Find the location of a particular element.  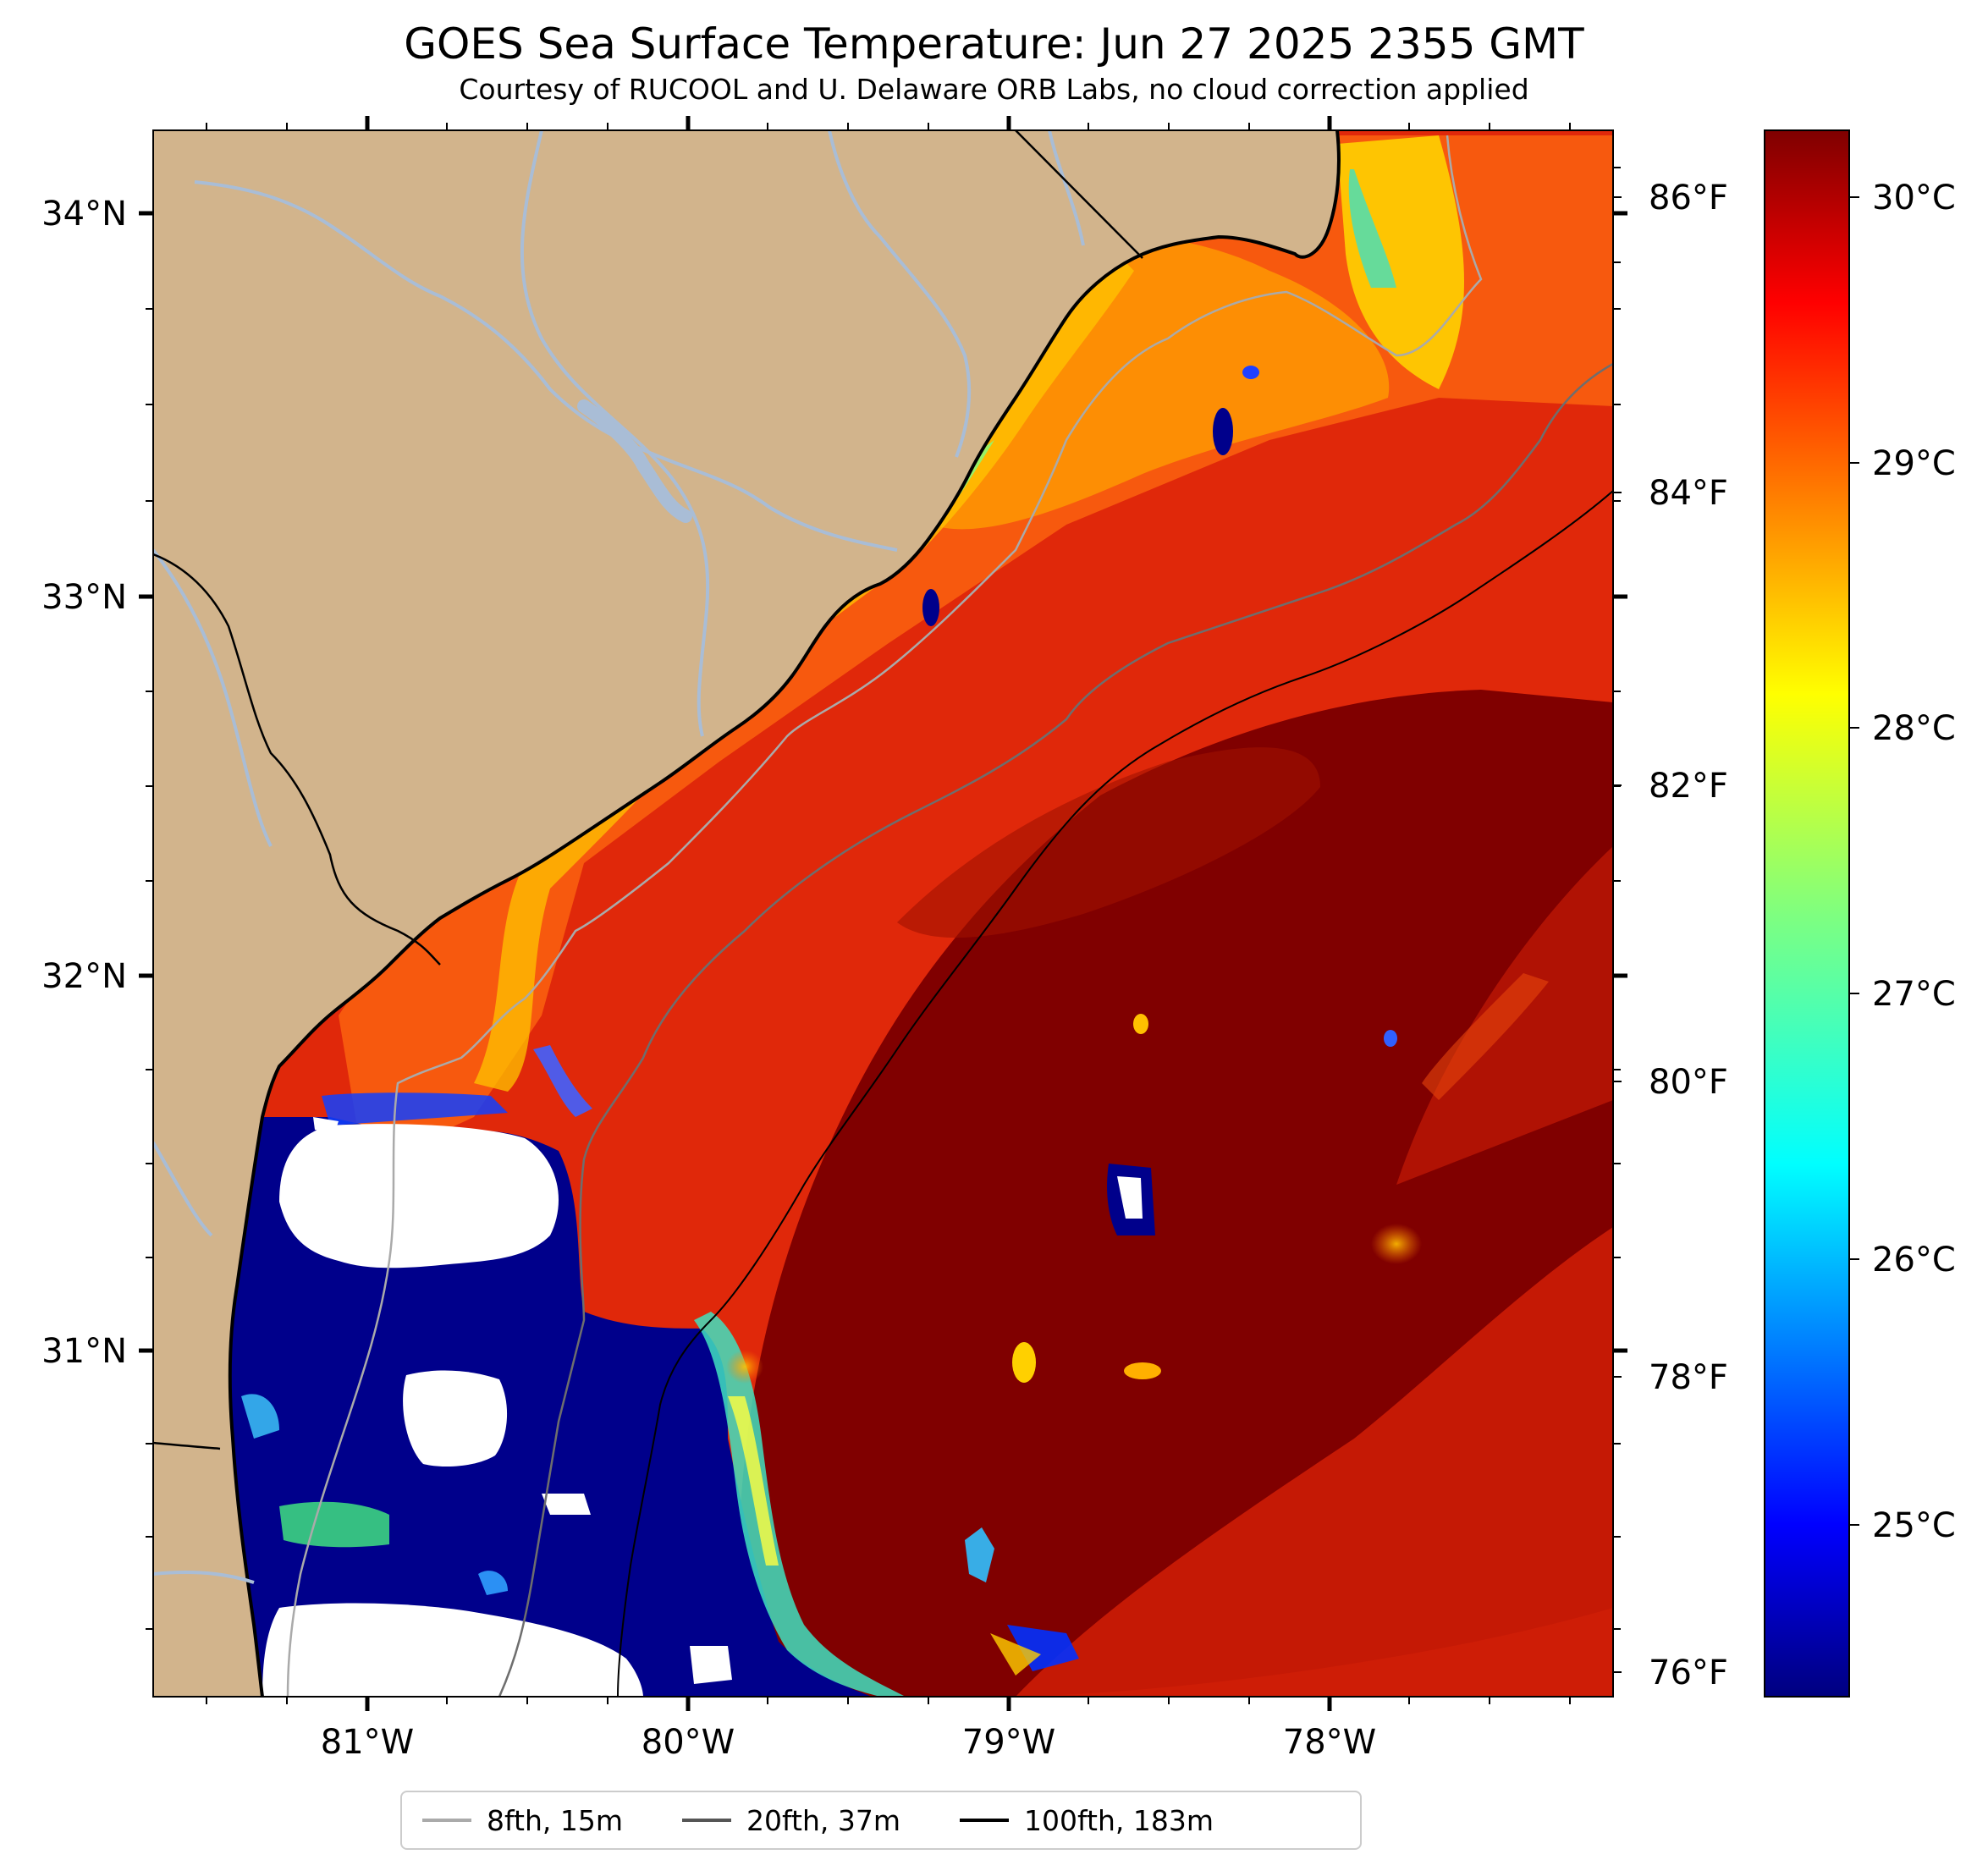

legend-entry-100fth: 100fth, 183m is located at coordinates (1057, 1820).